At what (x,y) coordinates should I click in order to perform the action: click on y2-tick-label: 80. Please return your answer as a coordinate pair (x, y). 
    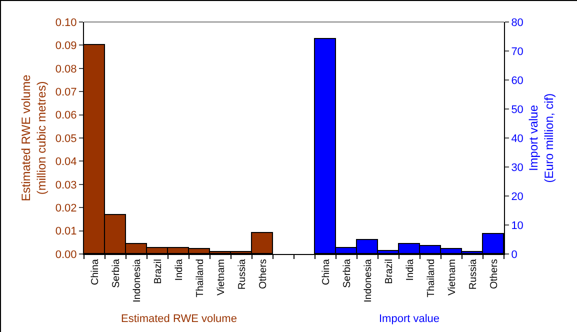
    Looking at the image, I should click on (517, 22).